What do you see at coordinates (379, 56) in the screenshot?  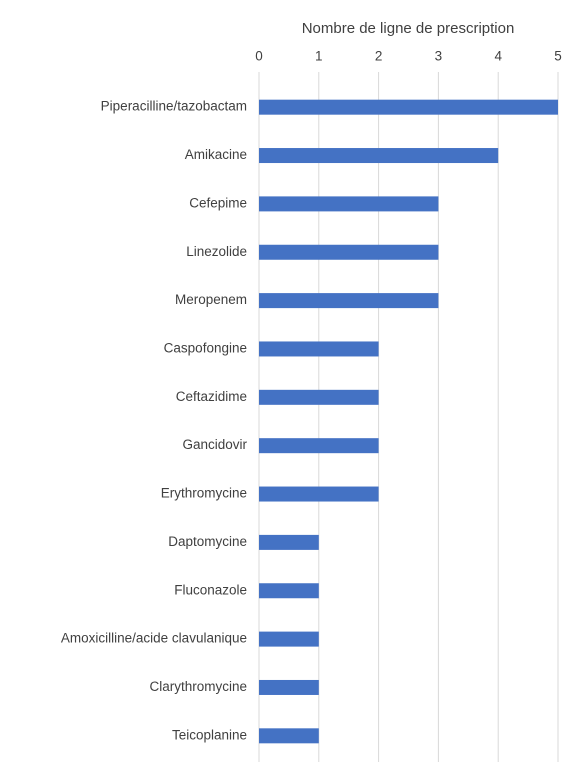 I see `x-tick-label: 2` at bounding box center [379, 56].